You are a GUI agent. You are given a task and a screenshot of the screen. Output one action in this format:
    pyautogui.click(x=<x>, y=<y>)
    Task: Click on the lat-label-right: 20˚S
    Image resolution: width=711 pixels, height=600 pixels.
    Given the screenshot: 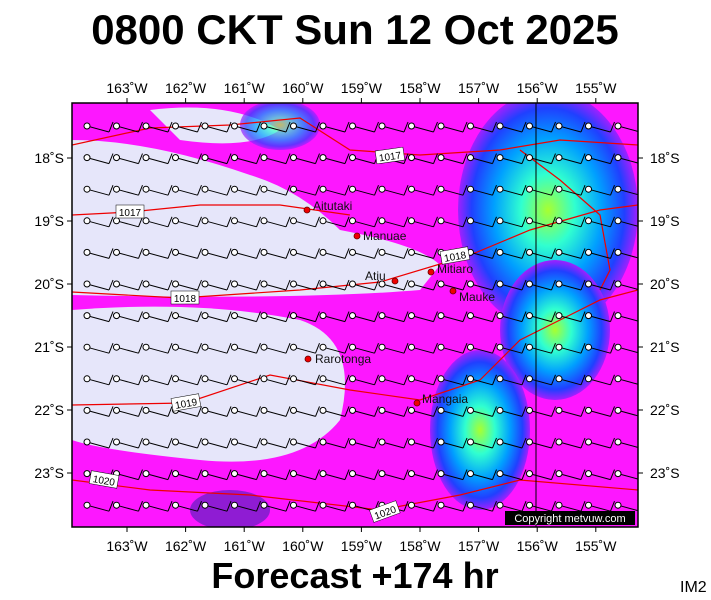 What is the action you would take?
    pyautogui.click(x=665, y=284)
    